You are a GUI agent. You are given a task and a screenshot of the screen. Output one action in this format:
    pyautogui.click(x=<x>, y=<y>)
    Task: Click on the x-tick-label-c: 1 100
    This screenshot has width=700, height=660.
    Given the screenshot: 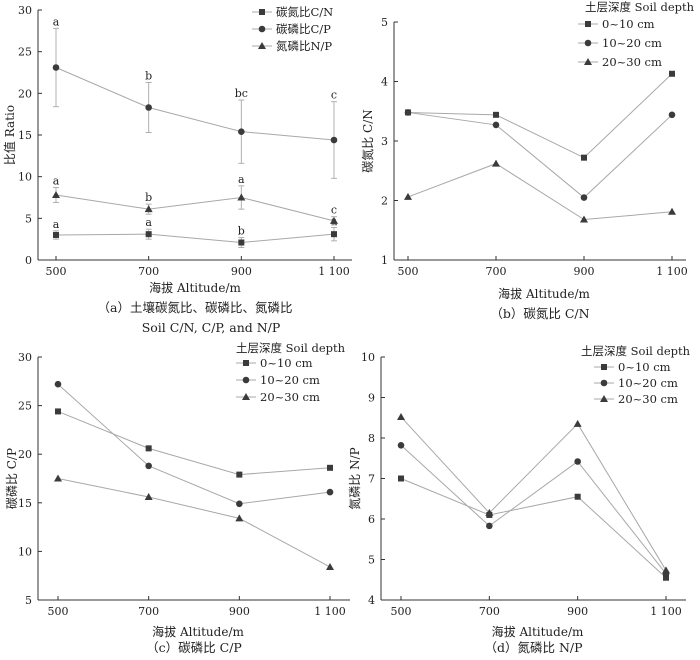 What is the action you would take?
    pyautogui.click(x=330, y=611)
    